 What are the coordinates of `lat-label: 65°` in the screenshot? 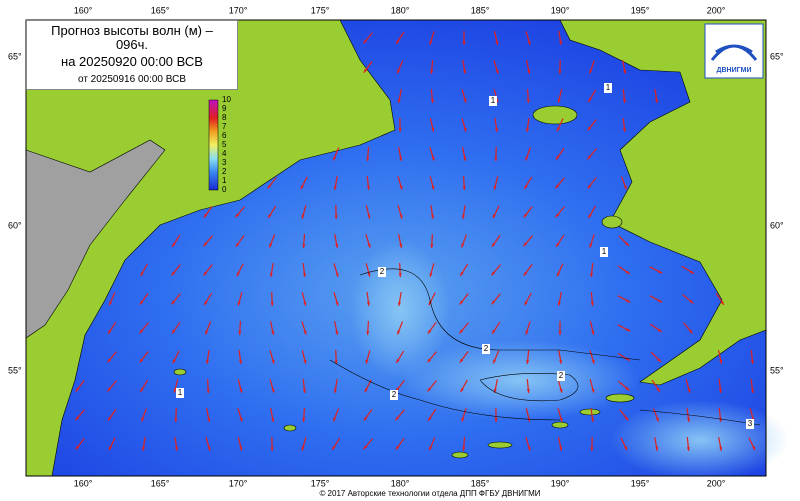 It's located at (15, 56).